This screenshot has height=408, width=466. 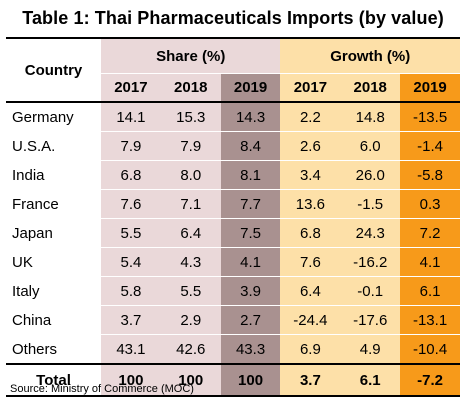 I want to click on total-growth-cell: 3.7, so click(x=310, y=380).